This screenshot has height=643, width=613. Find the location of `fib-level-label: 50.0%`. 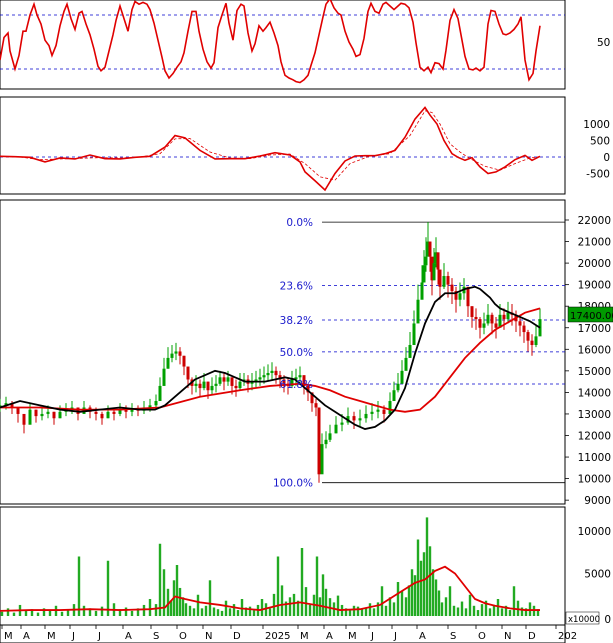

fib-level-label: 50.0% is located at coordinates (296, 353).